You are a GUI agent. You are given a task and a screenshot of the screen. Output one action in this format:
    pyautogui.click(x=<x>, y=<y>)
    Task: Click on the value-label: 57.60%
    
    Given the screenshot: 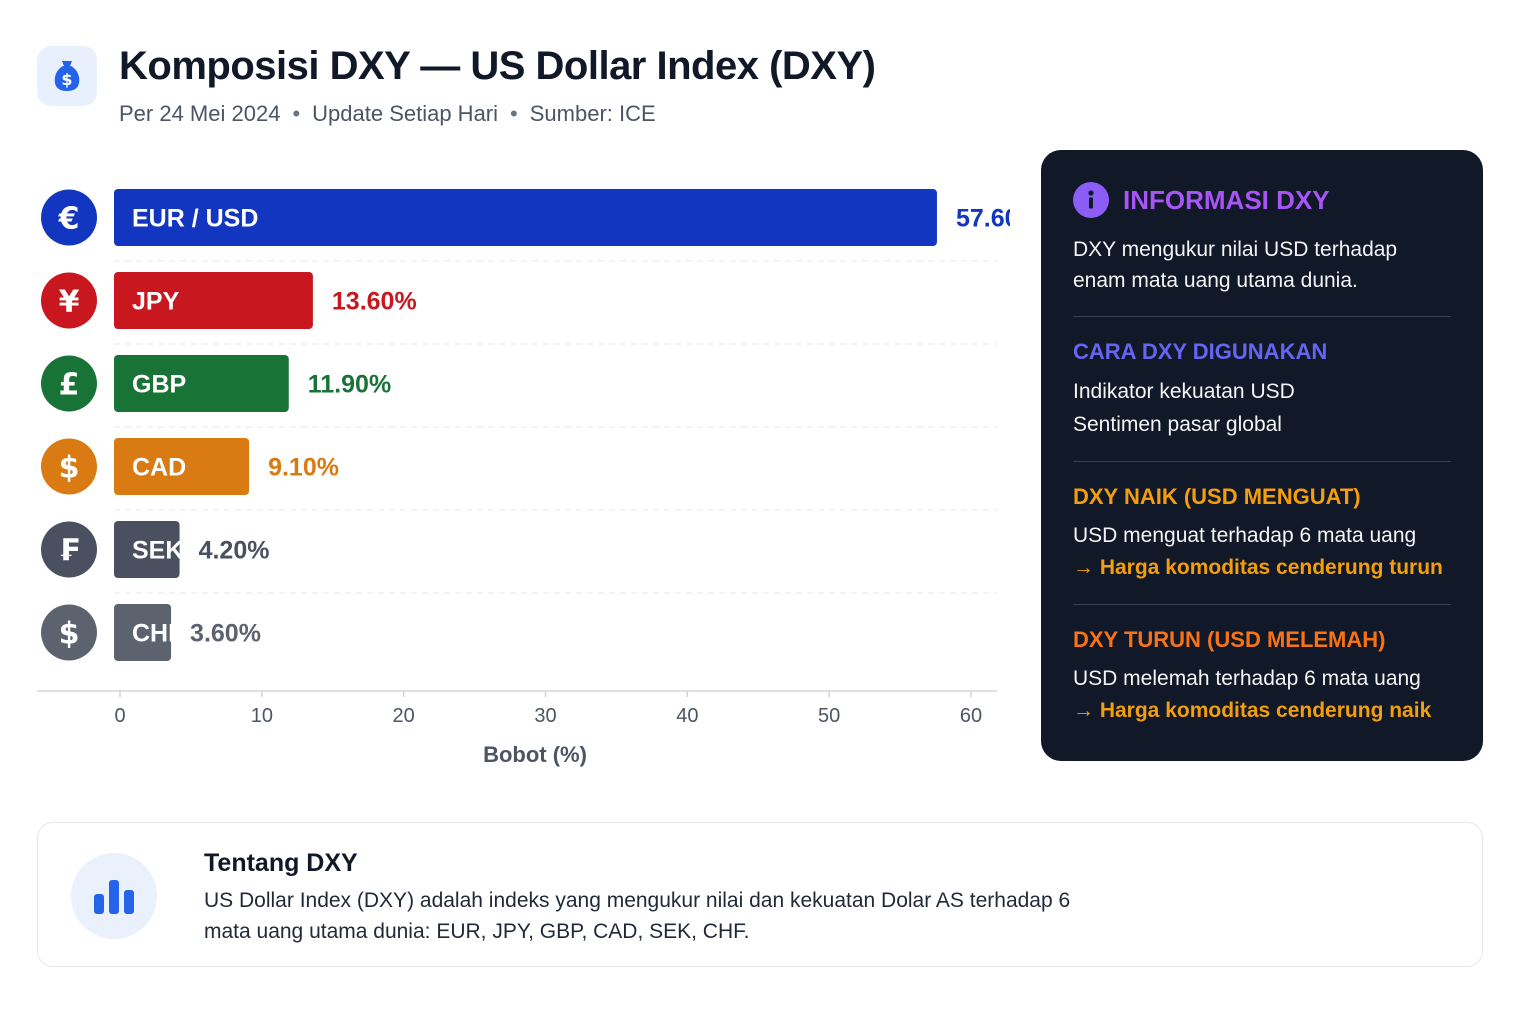 What is the action you would take?
    pyautogui.click(x=983, y=219)
    